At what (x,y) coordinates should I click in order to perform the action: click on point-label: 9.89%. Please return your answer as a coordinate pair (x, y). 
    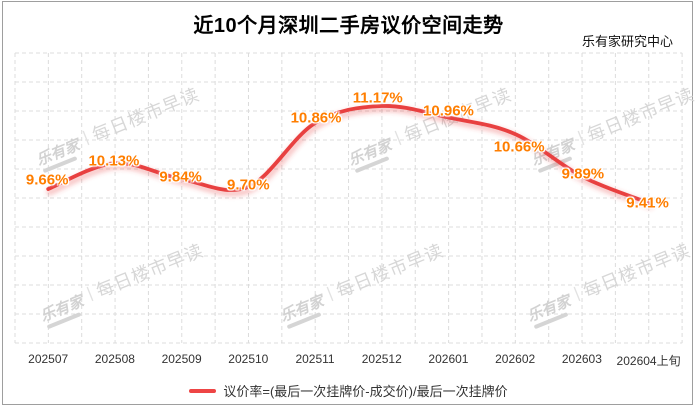
    Looking at the image, I should click on (583, 174).